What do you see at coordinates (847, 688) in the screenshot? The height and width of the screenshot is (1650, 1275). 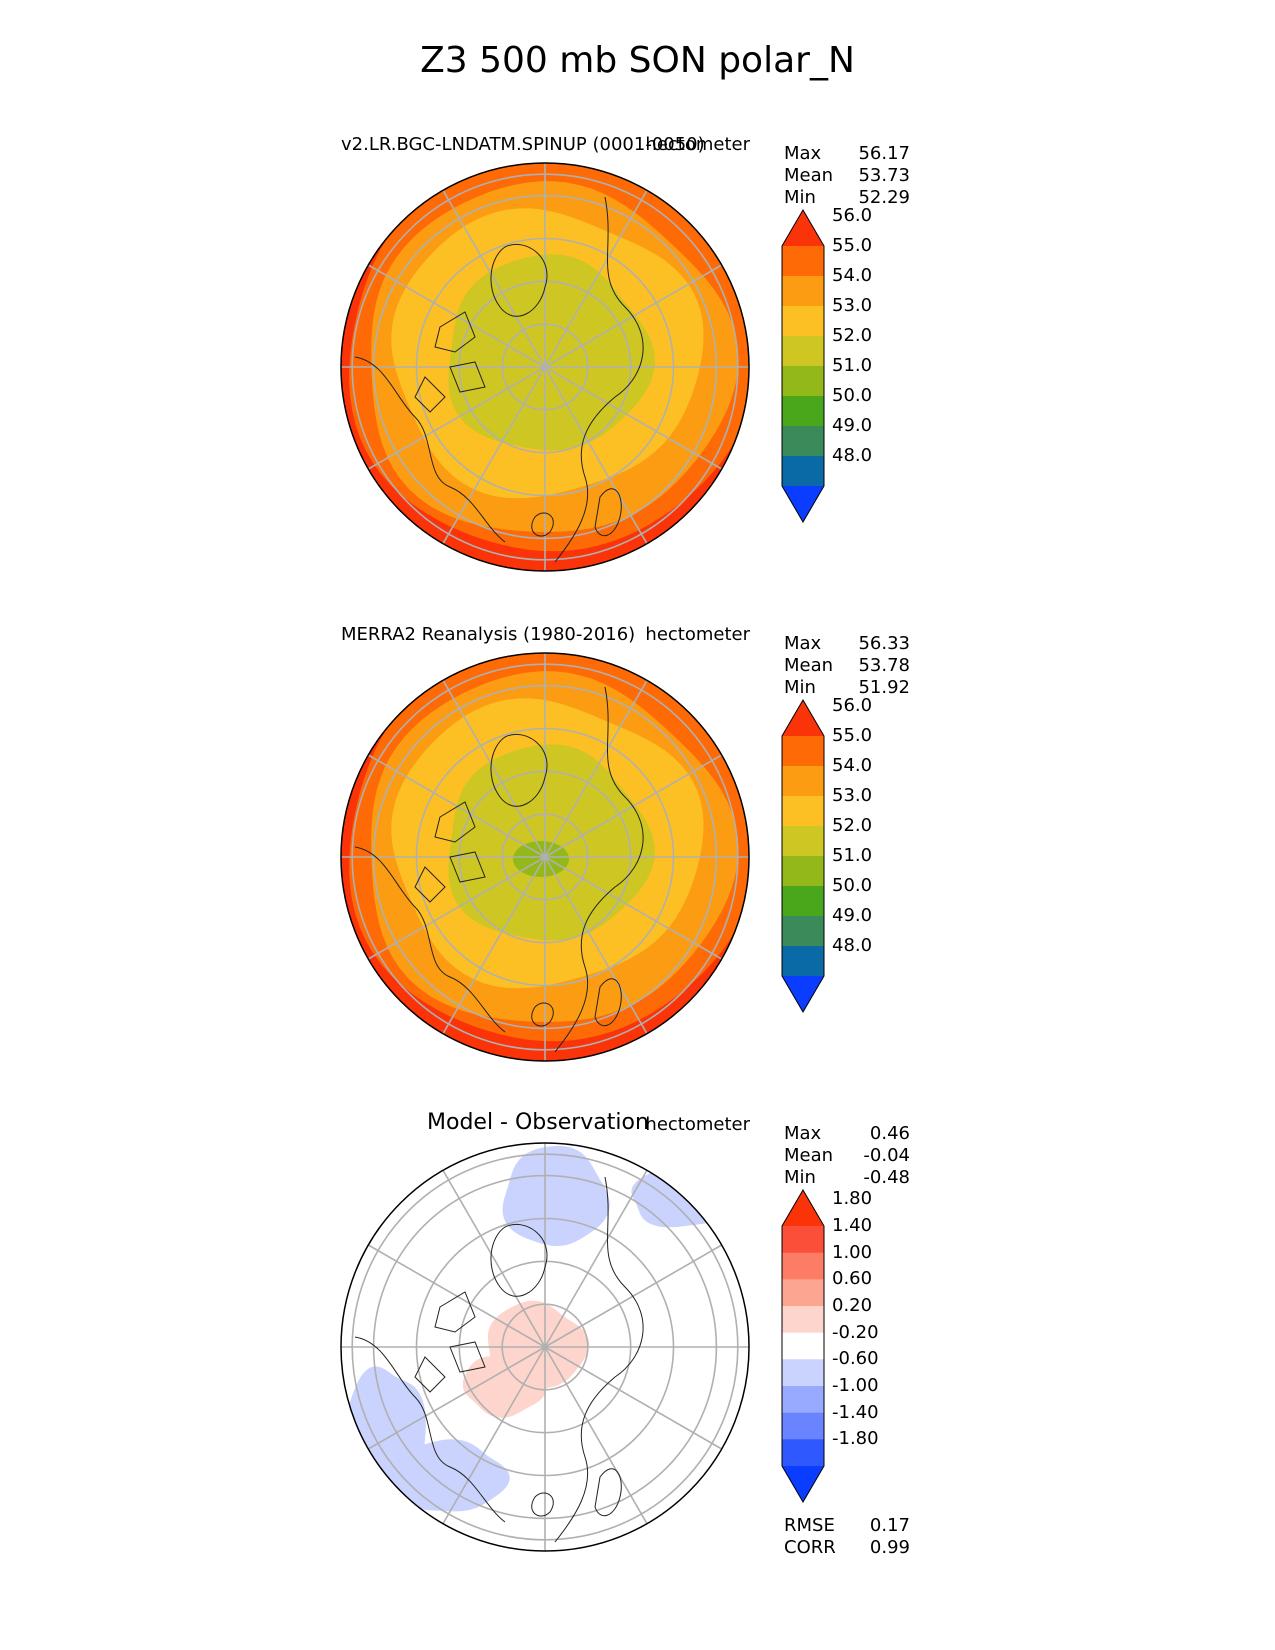 I see `stat-row-min: Min 51.92` at bounding box center [847, 688].